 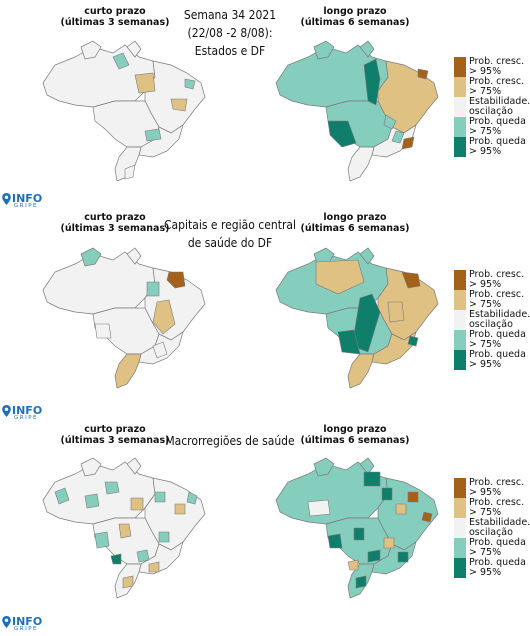 I want to click on title-line: Capitais e região central, so click(x=229, y=225).